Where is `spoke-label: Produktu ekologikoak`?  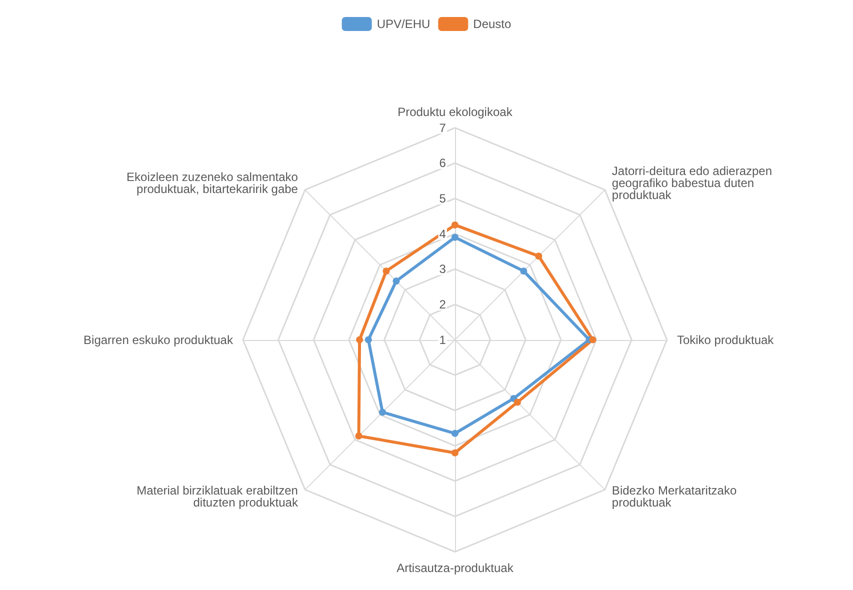 spoke-label: Produktu ekologikoak is located at coordinates (456, 111).